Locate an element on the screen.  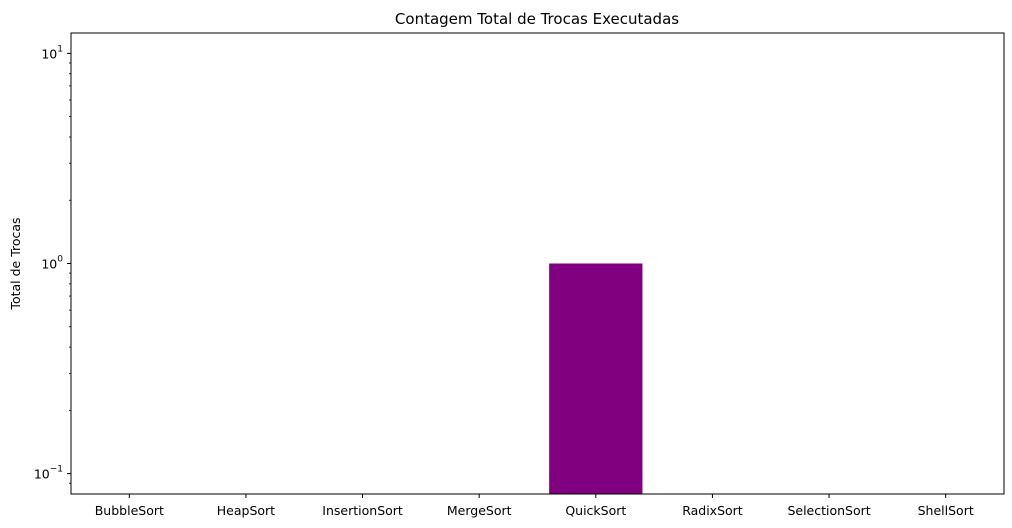
y-axis-label: Total de Trocas is located at coordinates (15, 263).